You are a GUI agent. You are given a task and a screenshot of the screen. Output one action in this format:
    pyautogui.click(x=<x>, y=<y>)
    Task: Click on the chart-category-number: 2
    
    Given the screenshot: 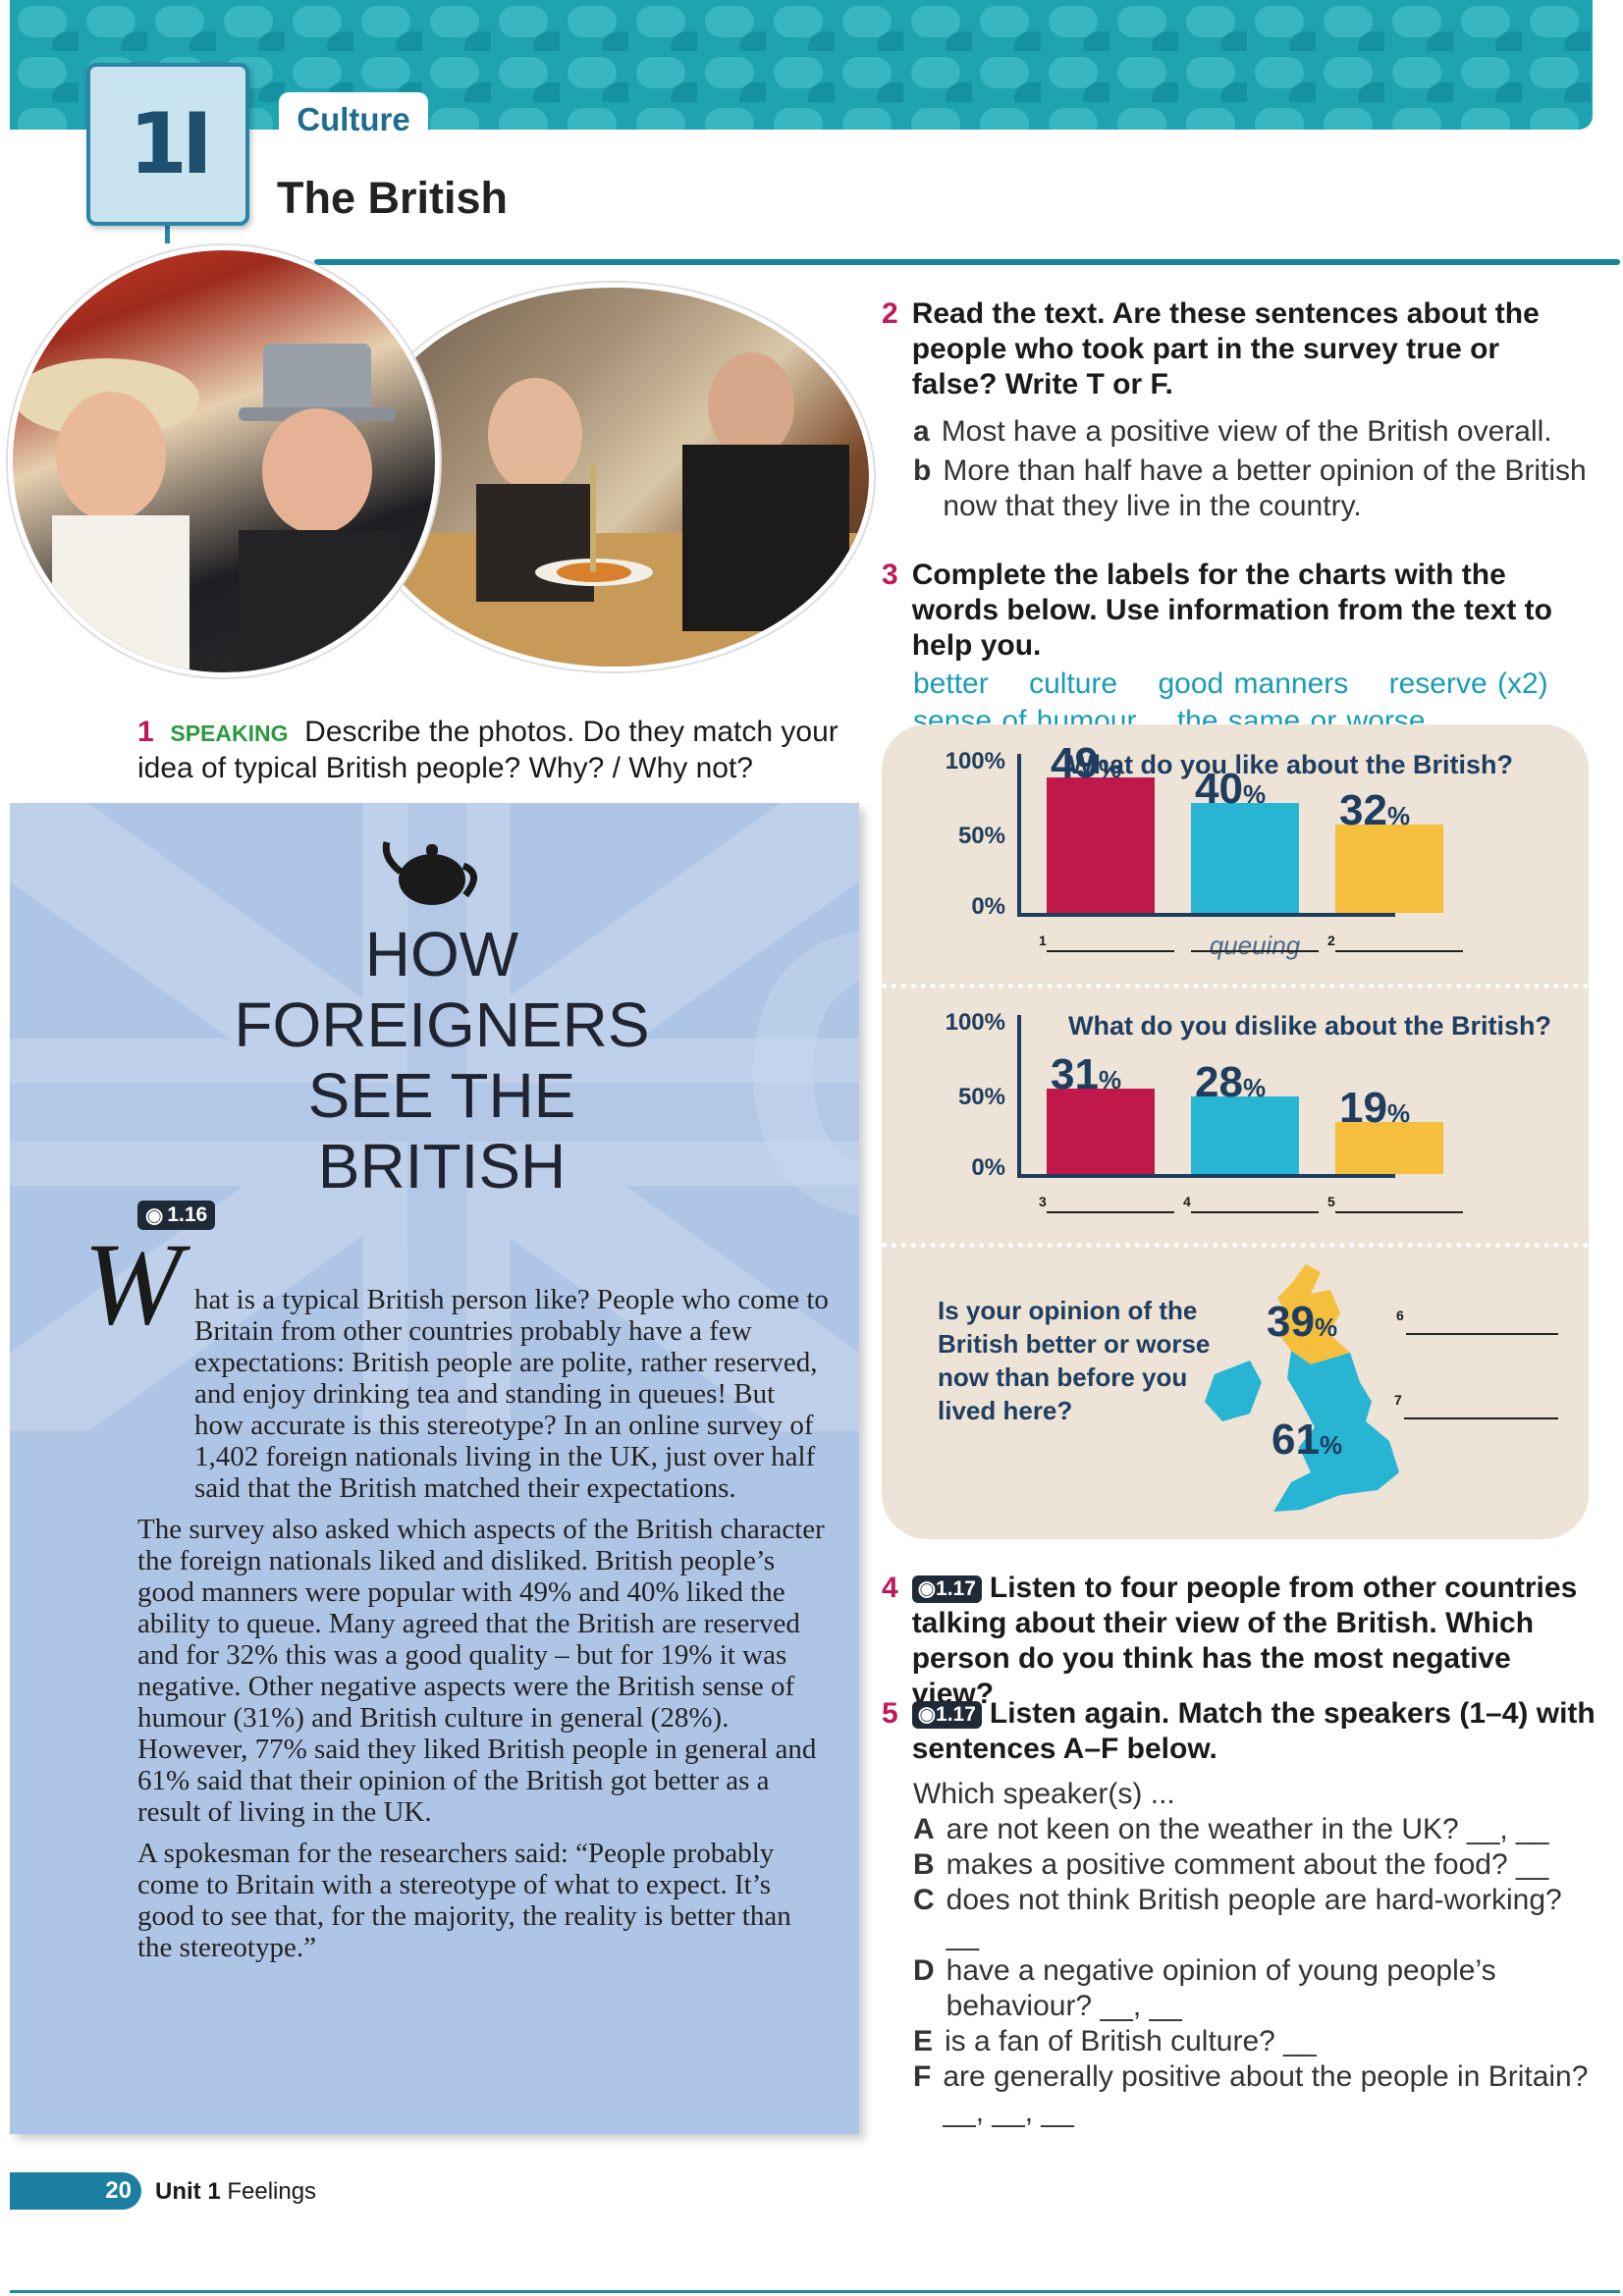 What is the action you would take?
    pyautogui.click(x=1331, y=940)
    